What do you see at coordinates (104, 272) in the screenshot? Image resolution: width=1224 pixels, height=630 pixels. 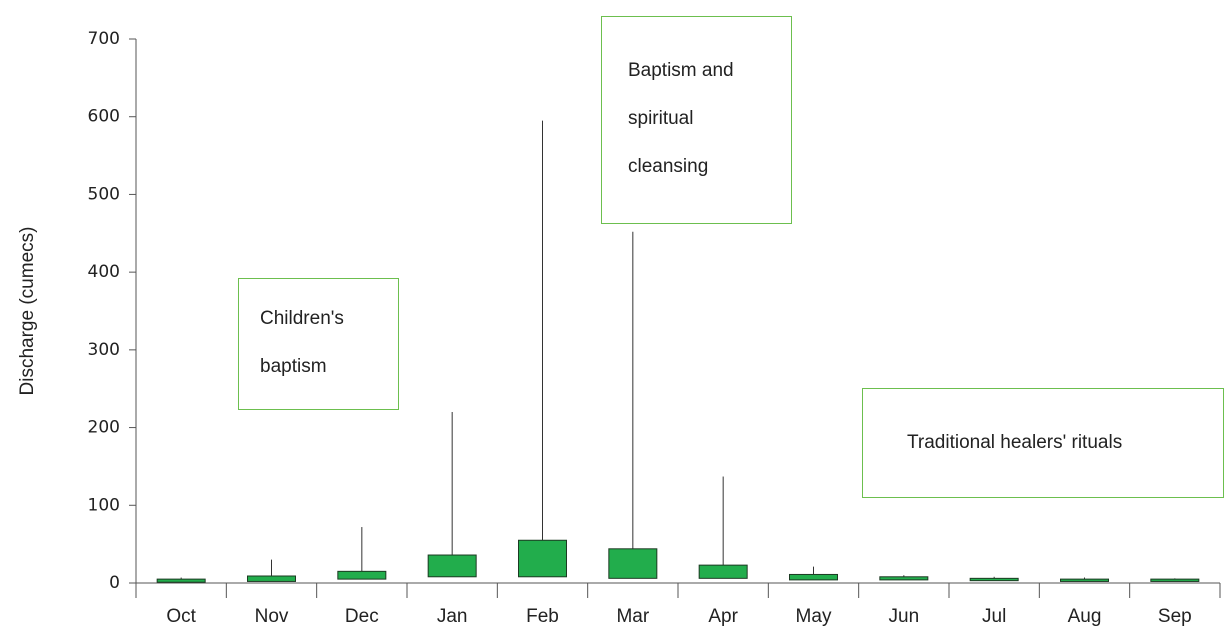 I see `y-tick-label: 400` at bounding box center [104, 272].